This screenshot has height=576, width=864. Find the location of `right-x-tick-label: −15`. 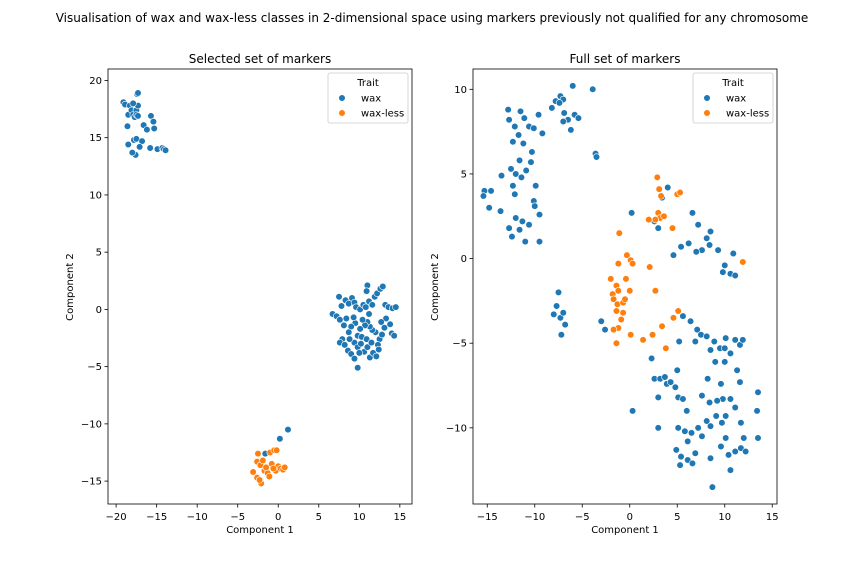

right-x-tick-label: −15 is located at coordinates (487, 517).